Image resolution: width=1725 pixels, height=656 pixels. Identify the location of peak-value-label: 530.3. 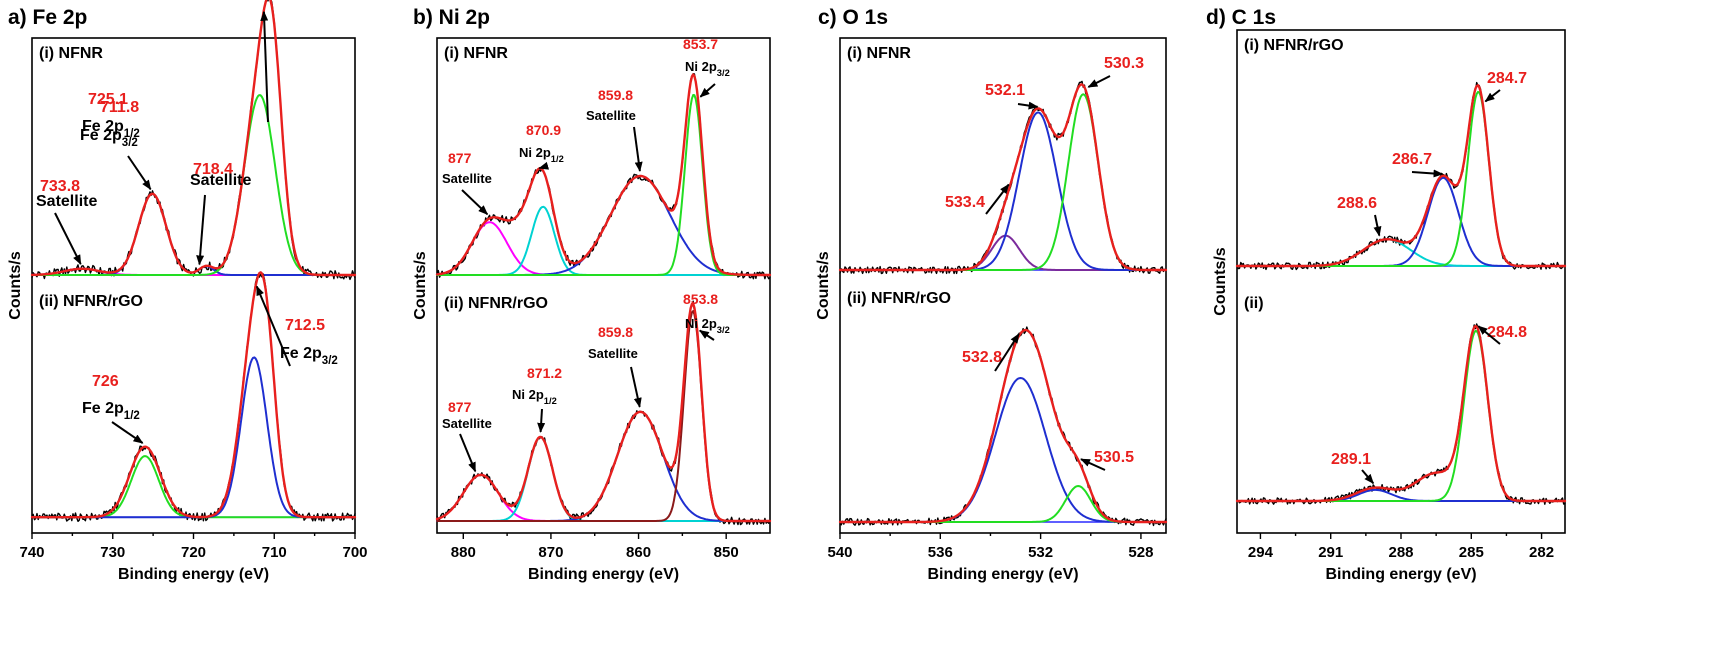
(1124, 63).